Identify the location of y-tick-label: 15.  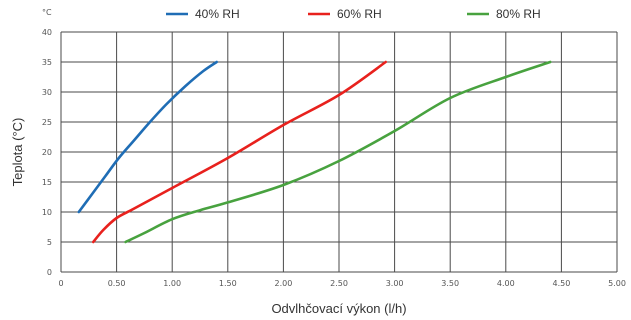
(47, 182).